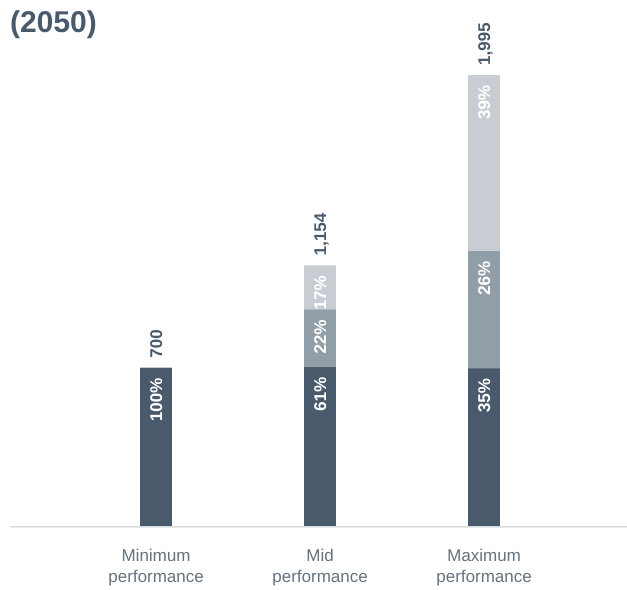 This screenshot has width=627, height=590. Describe the element at coordinates (320, 337) in the screenshot. I see `annotation: 22%` at that location.